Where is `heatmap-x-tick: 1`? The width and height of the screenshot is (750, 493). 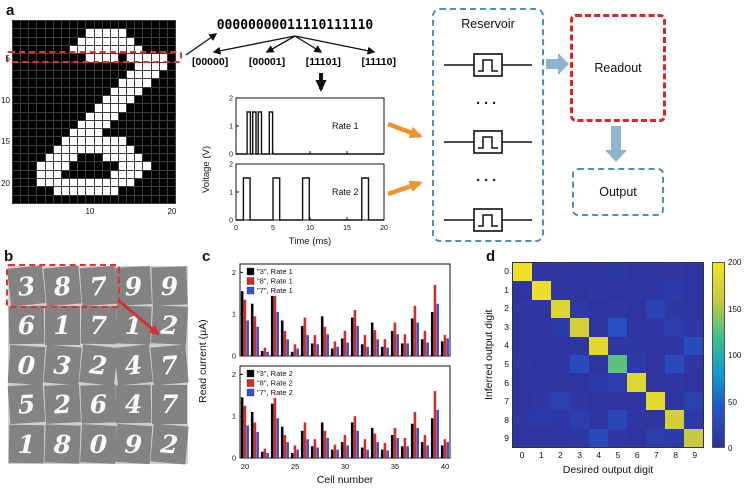 heatmap-x-tick: 1 is located at coordinates (541, 455).